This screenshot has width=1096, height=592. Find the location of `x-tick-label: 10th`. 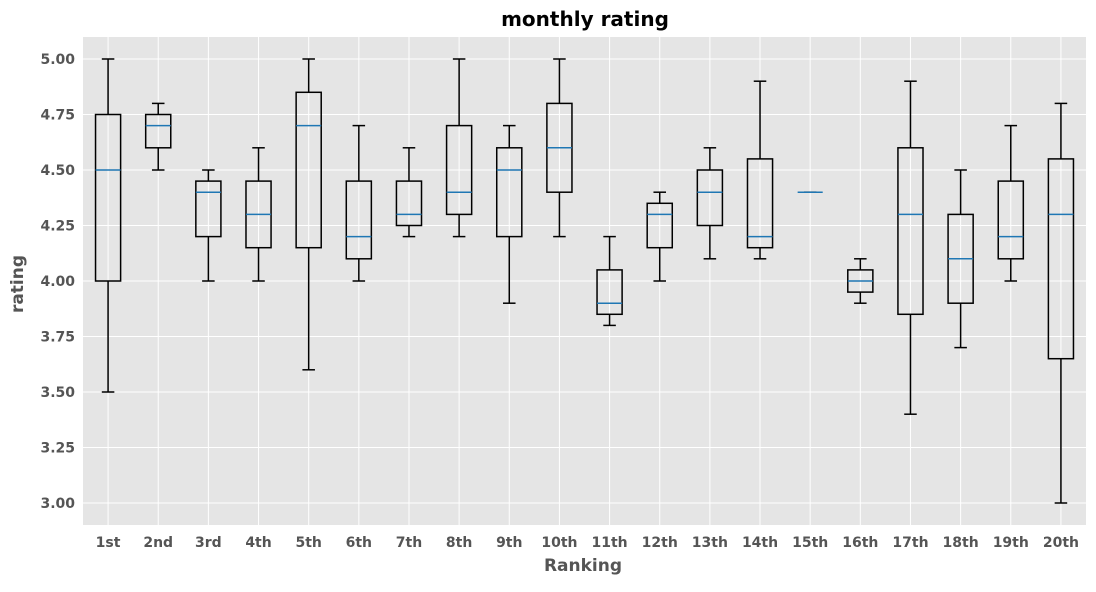

x-tick-label: 10th is located at coordinates (559, 543).